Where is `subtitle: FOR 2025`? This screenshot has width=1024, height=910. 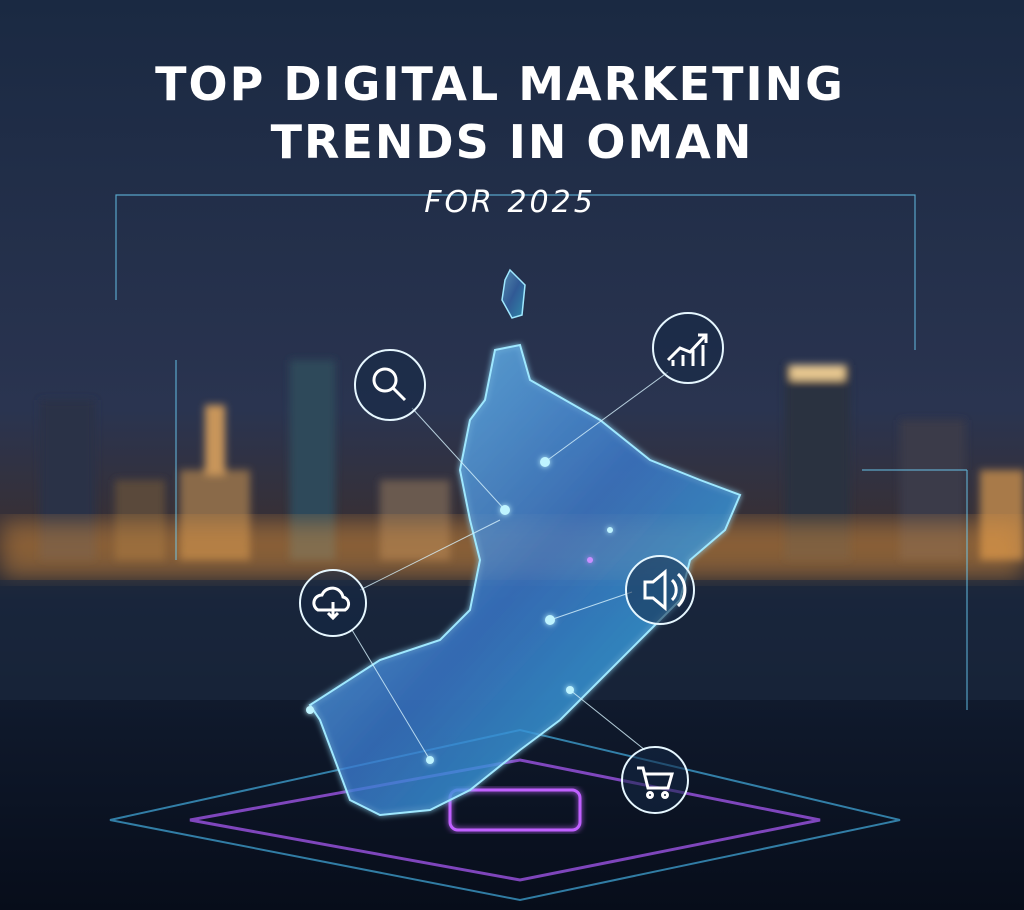 subtitle: FOR 2025 is located at coordinates (510, 202).